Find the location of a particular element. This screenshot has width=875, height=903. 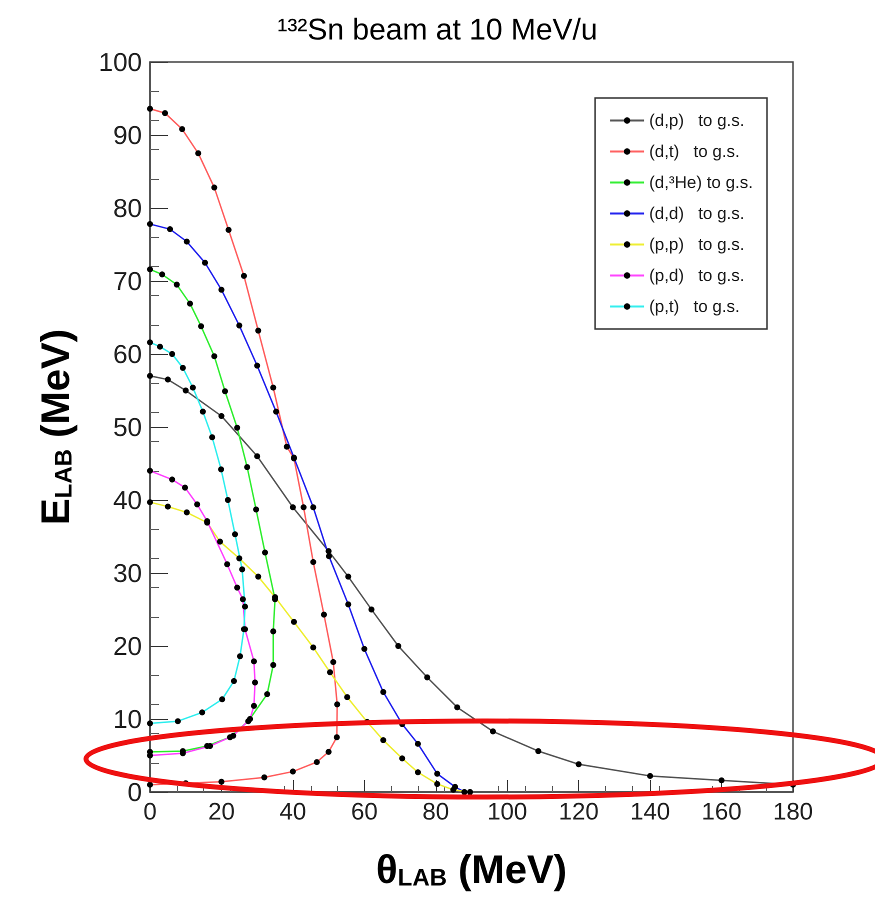

y-tick-label: 40 is located at coordinates (127, 500).